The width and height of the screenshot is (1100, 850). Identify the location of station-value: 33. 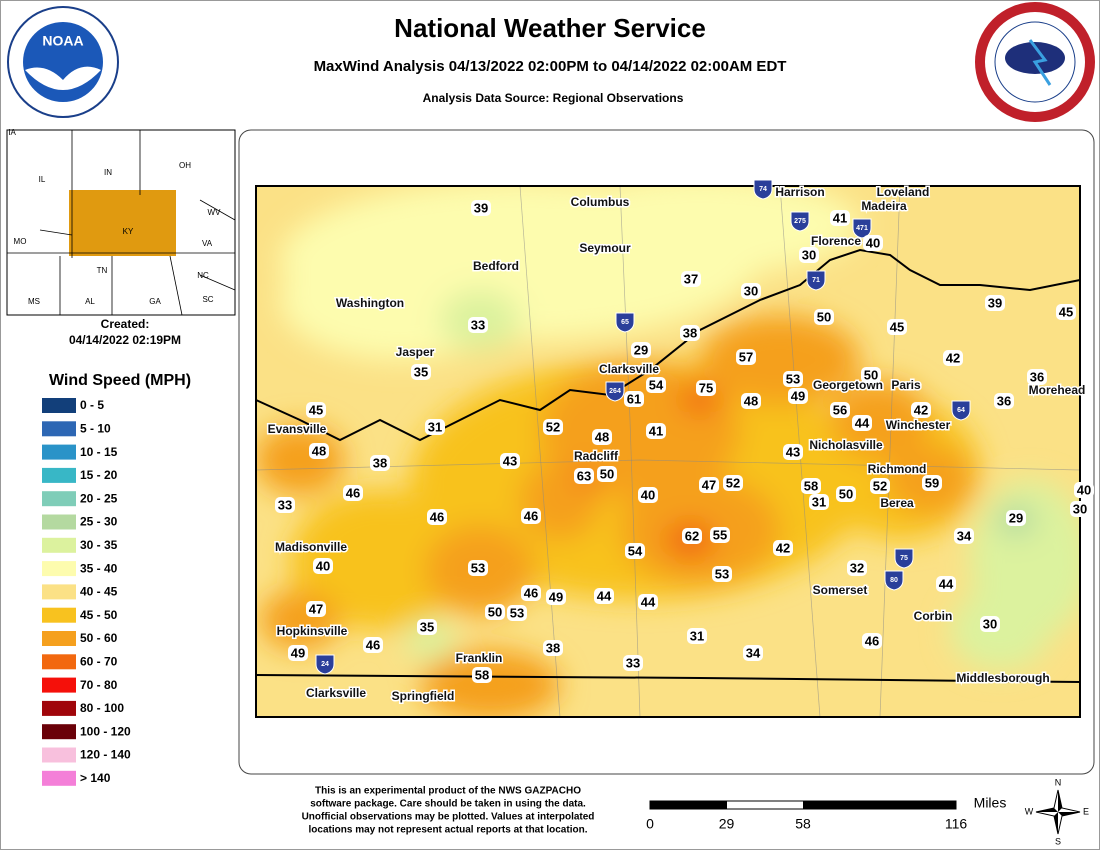
(633, 662).